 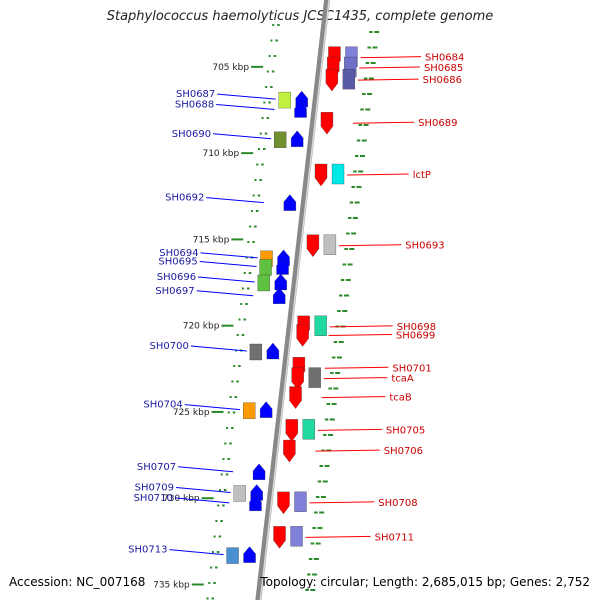 I want to click on reverse-gene-label: SH0687, so click(x=195, y=94).